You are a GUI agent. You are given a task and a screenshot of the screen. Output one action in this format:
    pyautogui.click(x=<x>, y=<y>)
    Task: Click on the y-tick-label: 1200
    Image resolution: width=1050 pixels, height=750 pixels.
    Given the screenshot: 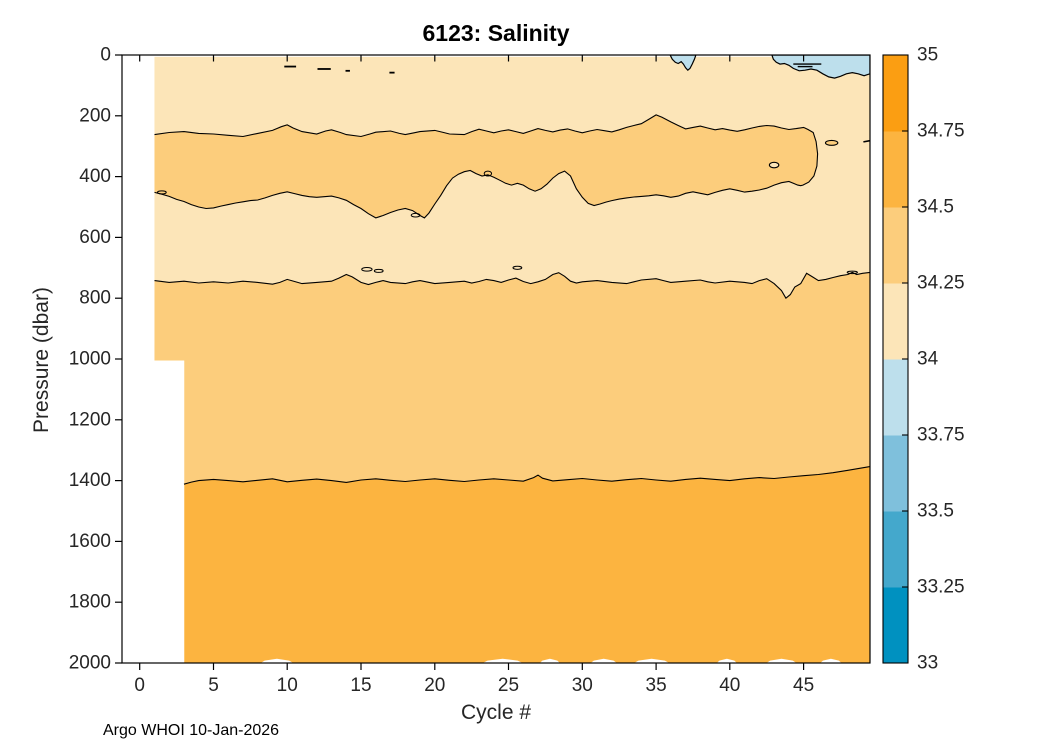 What is the action you would take?
    pyautogui.click(x=90, y=419)
    